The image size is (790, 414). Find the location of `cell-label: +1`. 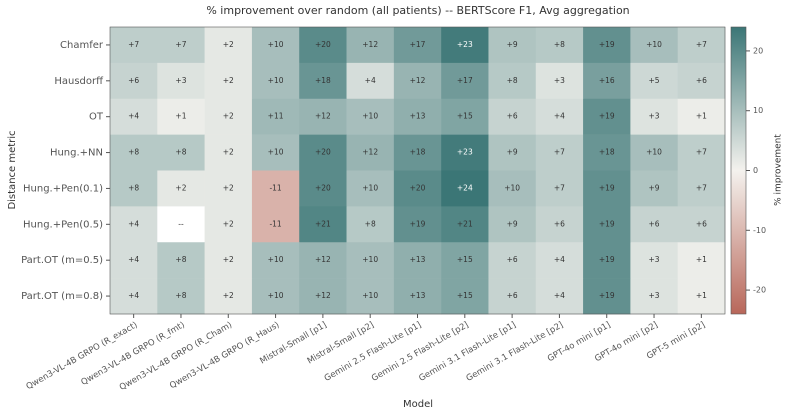

cell-label: +1 is located at coordinates (701, 259).